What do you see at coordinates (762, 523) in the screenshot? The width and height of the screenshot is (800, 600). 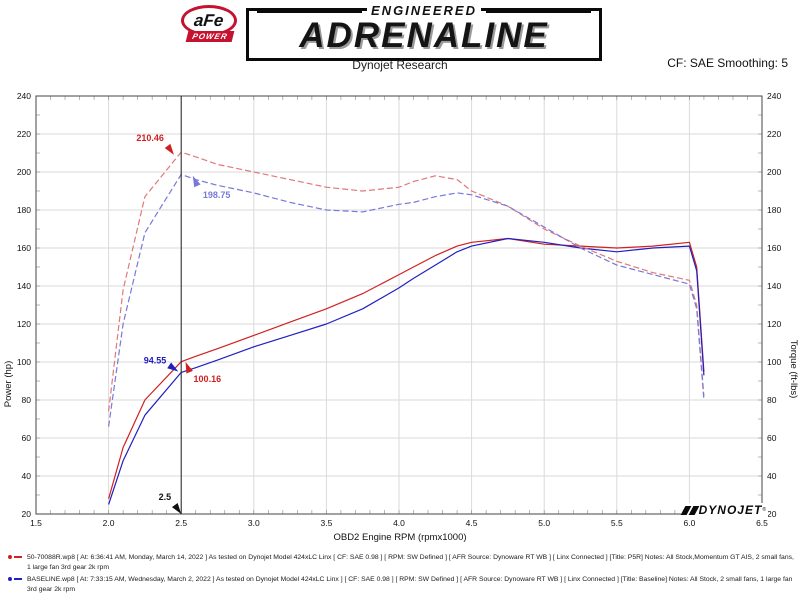 I see `svg-text: 6.5` at bounding box center [762, 523].